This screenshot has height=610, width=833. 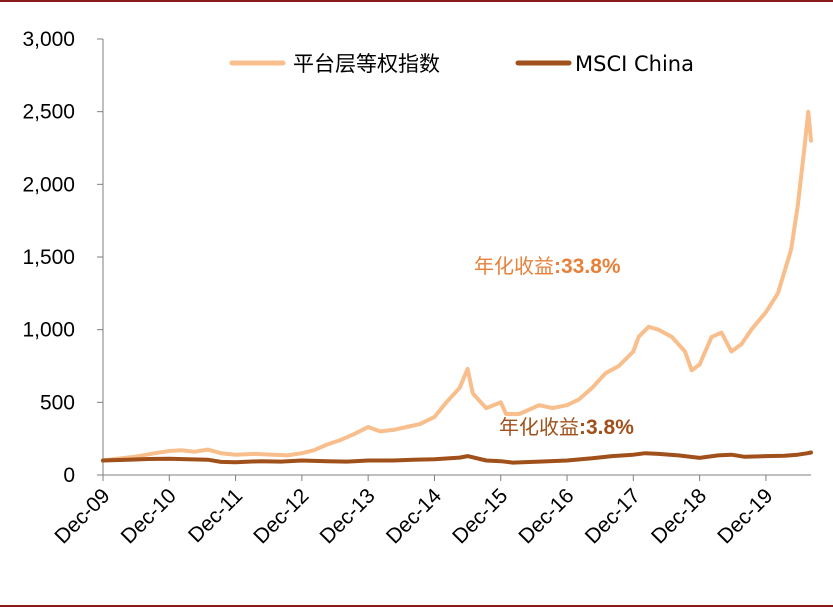 I want to click on annotation-msci-label: 年化收益, so click(x=539, y=427).